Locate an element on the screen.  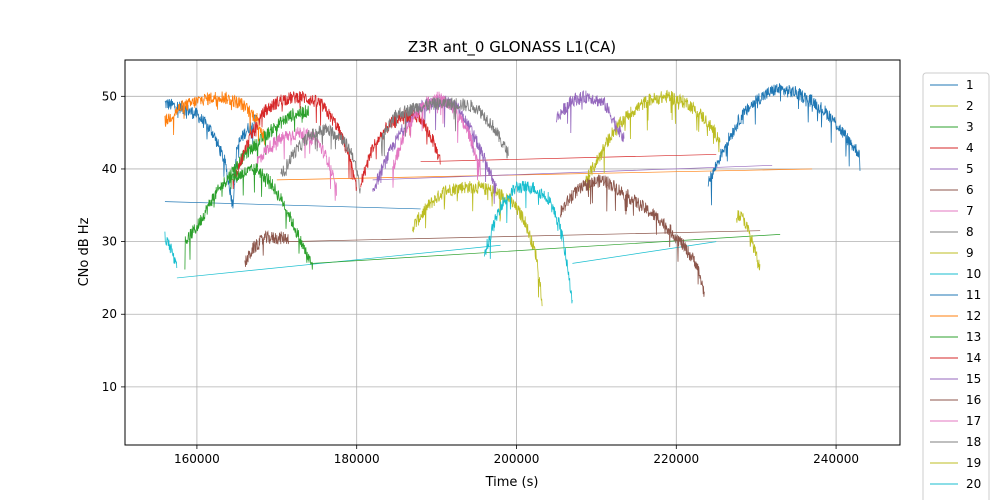
legend-label: 18 is located at coordinates (973, 442).